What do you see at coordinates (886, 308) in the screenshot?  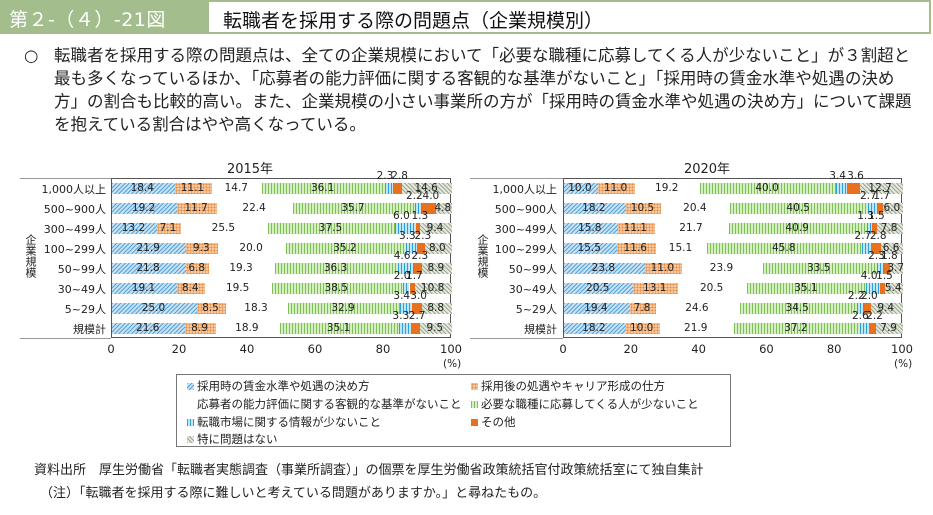 I see `data-label: 9.4` at bounding box center [886, 308].